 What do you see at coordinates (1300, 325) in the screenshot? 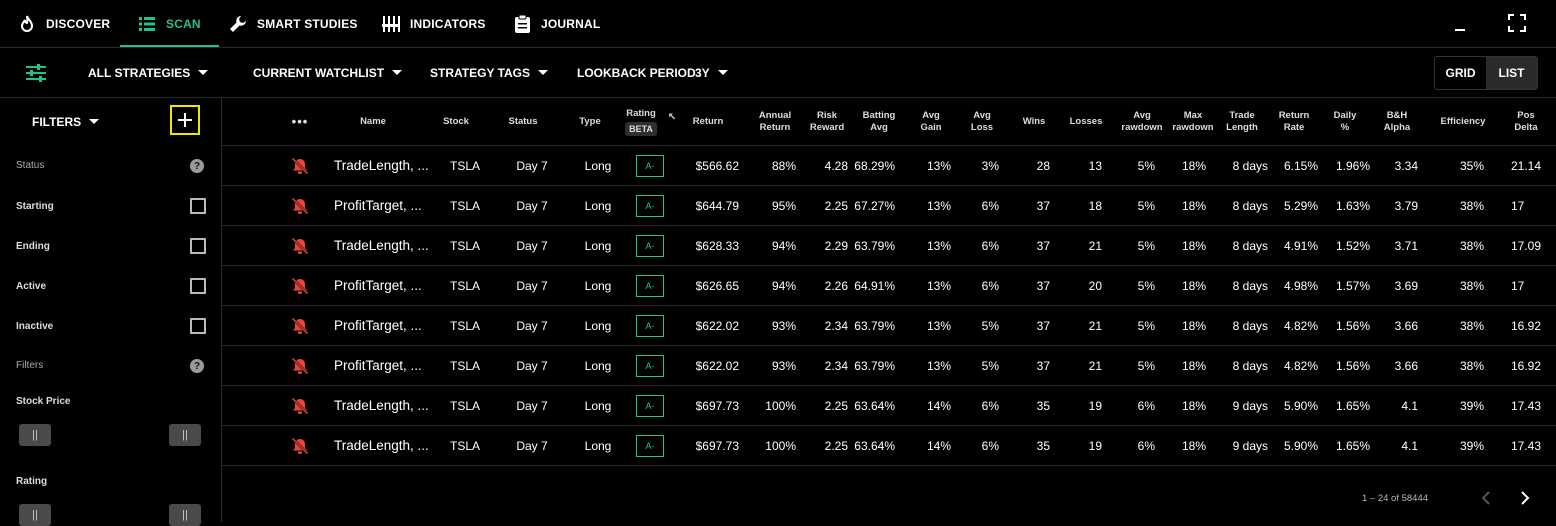
I see `cell-return-rate: 4.82%` at bounding box center [1300, 325].